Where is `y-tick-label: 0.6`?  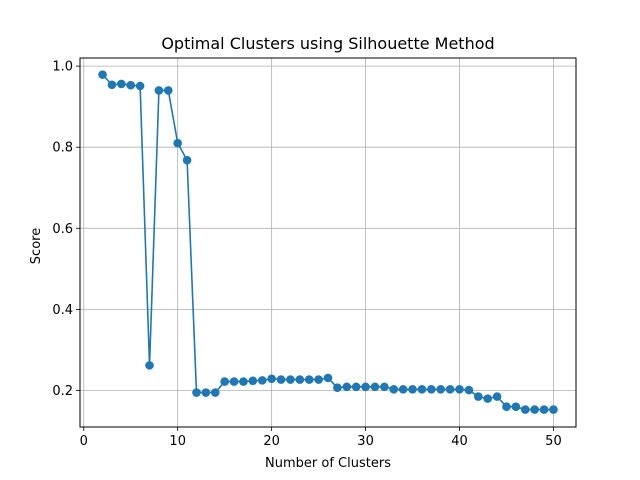
y-tick-label: 0.6 is located at coordinates (62, 229).